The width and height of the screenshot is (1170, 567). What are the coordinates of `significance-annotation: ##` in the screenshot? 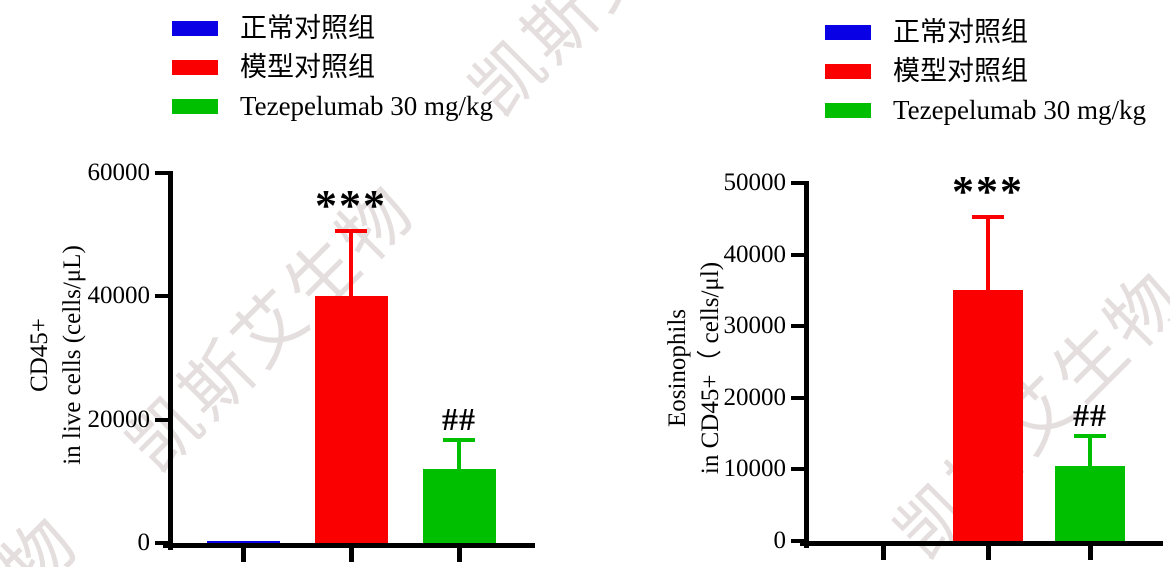 It's located at (459, 419).